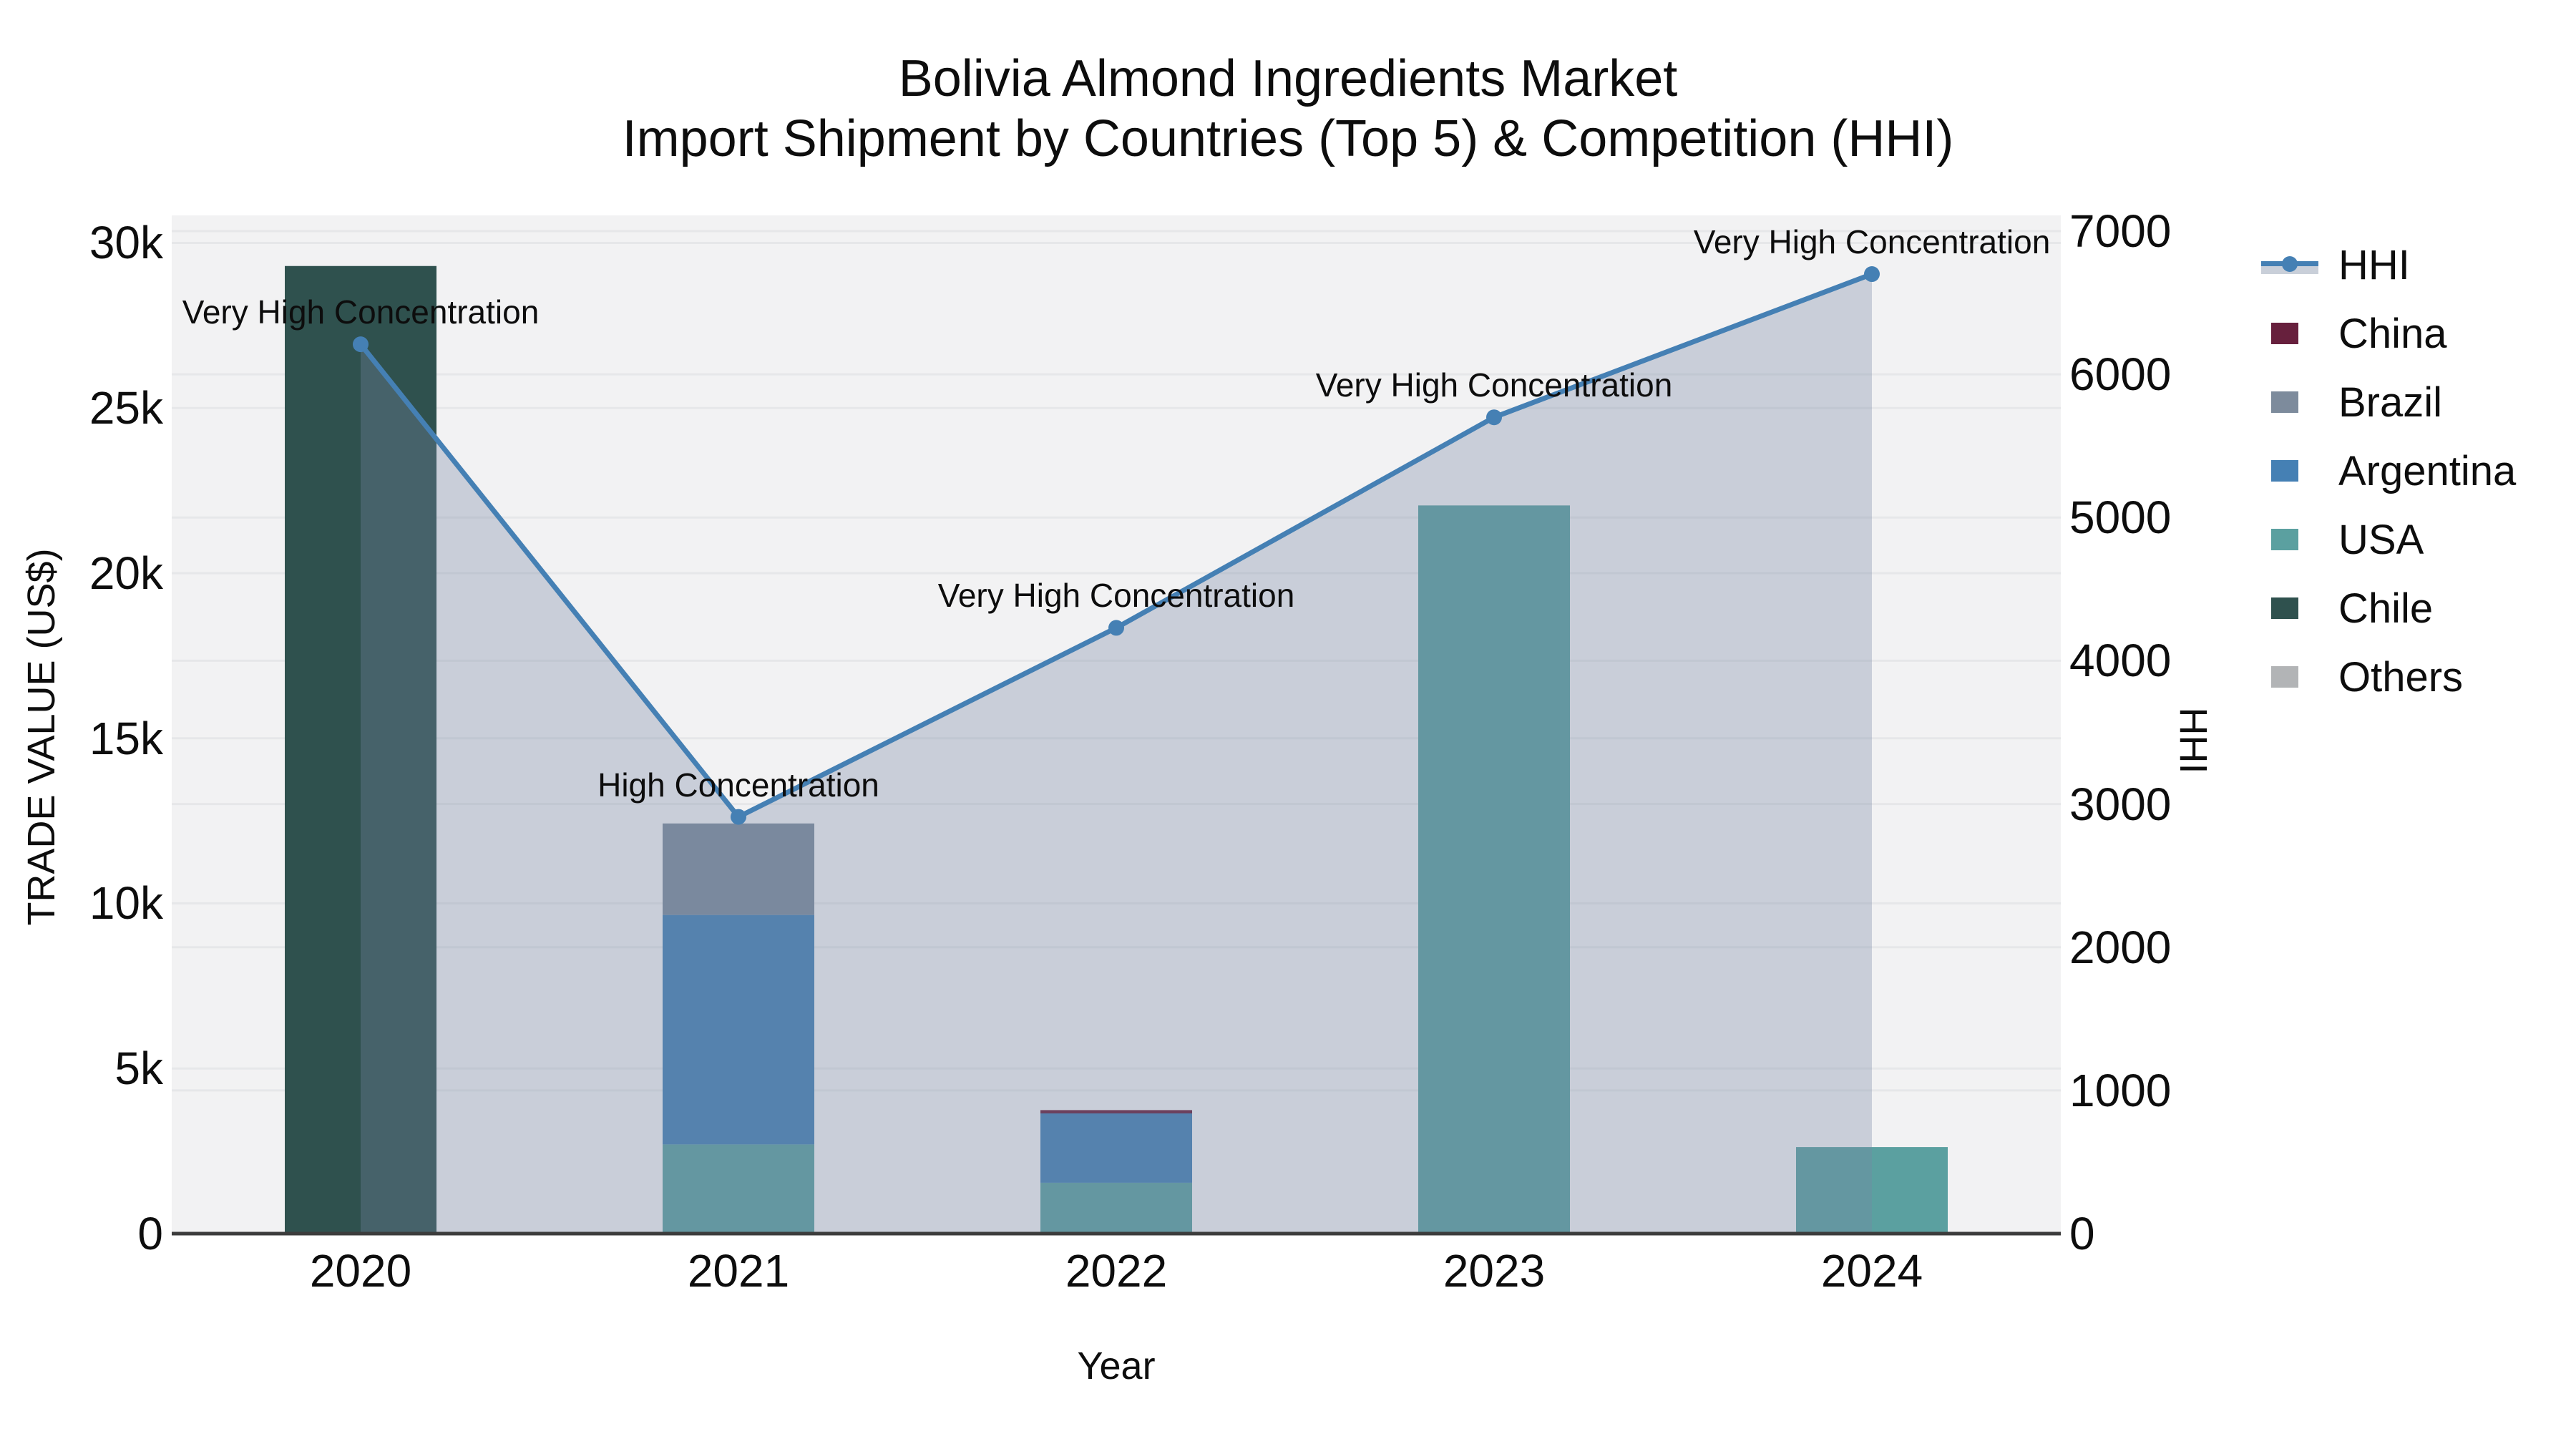 This screenshot has height=1449, width=2576. Describe the element at coordinates (2120, 374) in the screenshot. I see `right-axis-tick-6000: 6000` at that location.